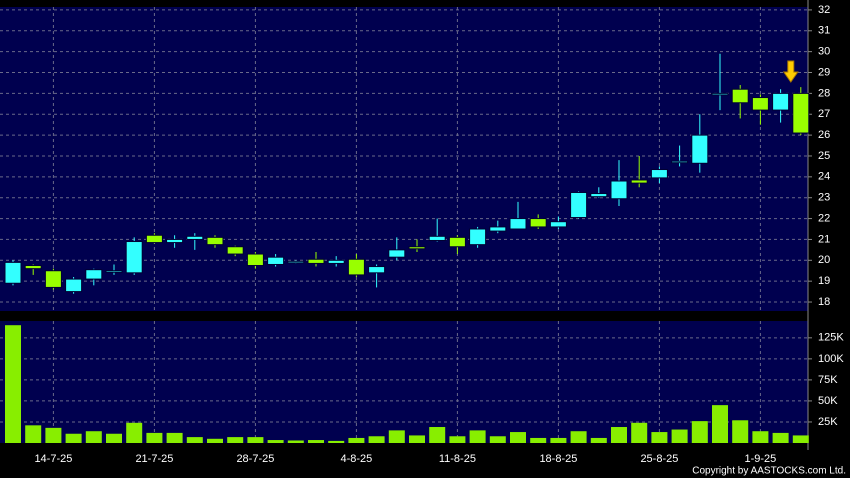  What do you see at coordinates (769, 471) in the screenshot?
I see `copyright: Copyright by AASTOCKS.com Ltd.` at bounding box center [769, 471].